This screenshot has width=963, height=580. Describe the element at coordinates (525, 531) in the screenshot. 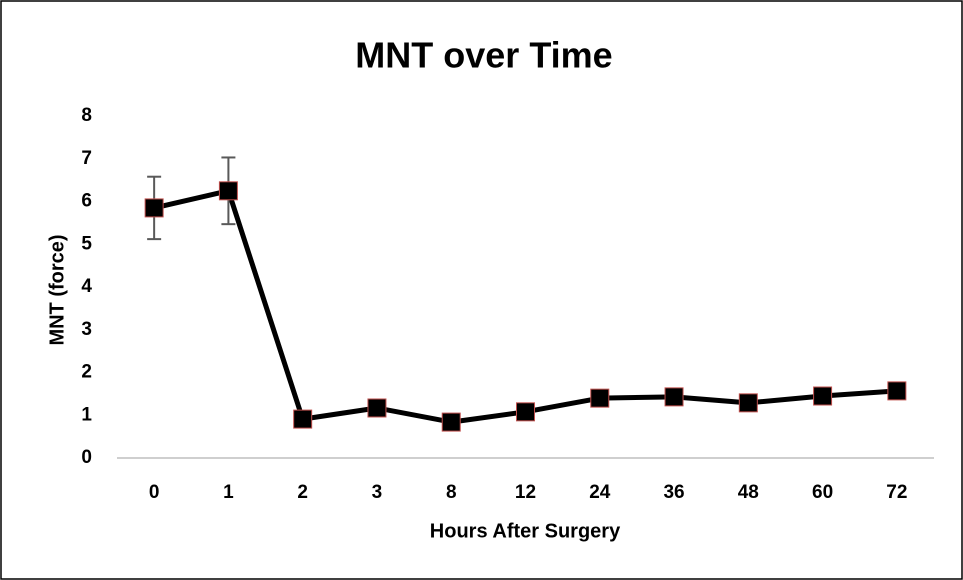

I see `x-axis-label: Hours After Surgery` at that location.